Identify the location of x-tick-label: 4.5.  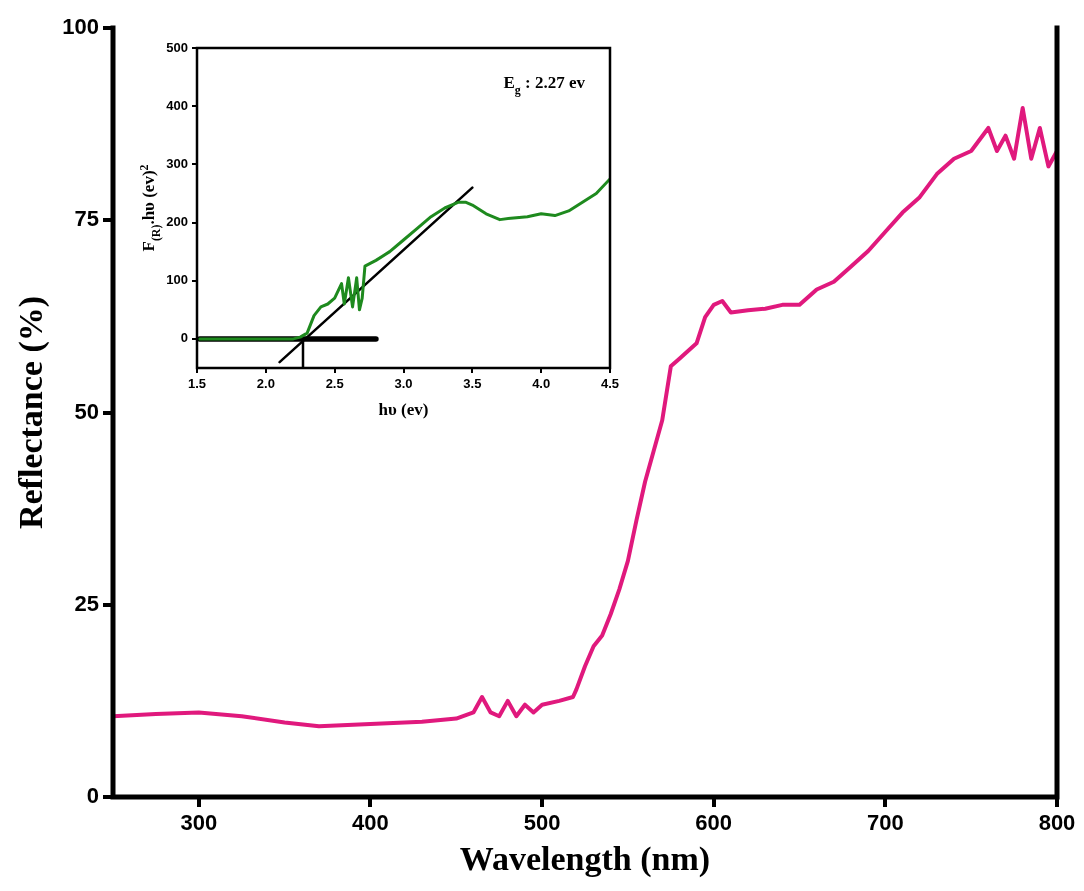
(610, 384).